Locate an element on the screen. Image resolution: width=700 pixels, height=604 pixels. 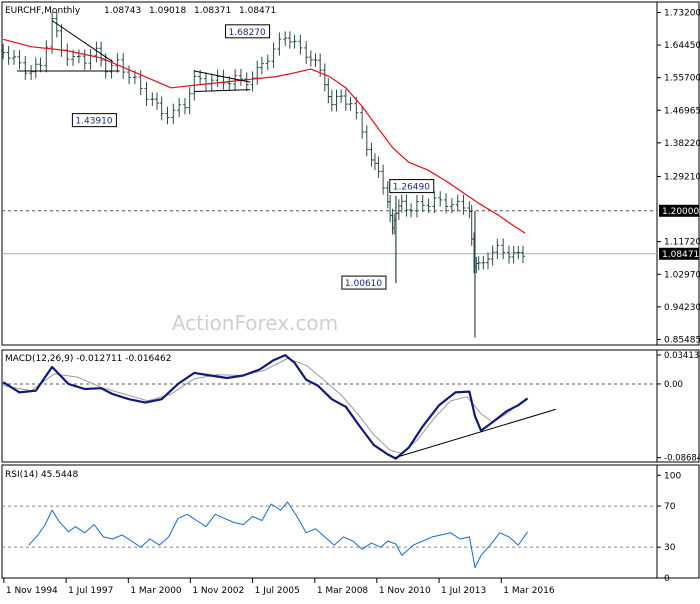
price-annotation-label: 1.68270 is located at coordinates (247, 33).